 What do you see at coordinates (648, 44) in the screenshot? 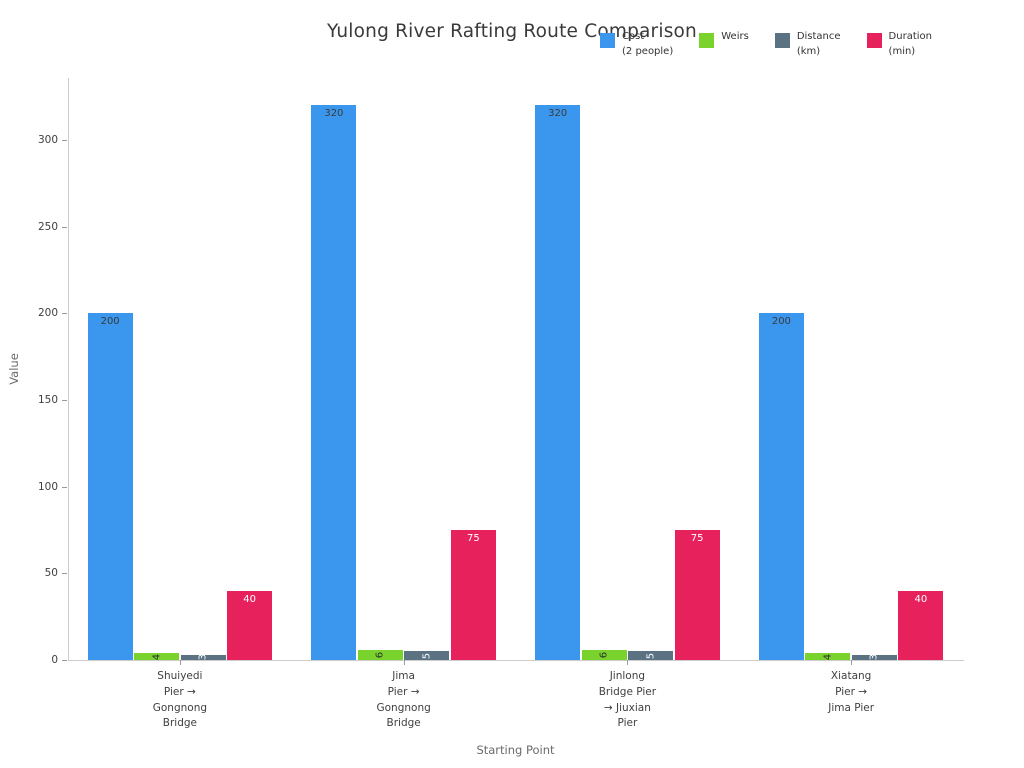
I see `legend-label-cost: Cost (2 people)` at bounding box center [648, 44].